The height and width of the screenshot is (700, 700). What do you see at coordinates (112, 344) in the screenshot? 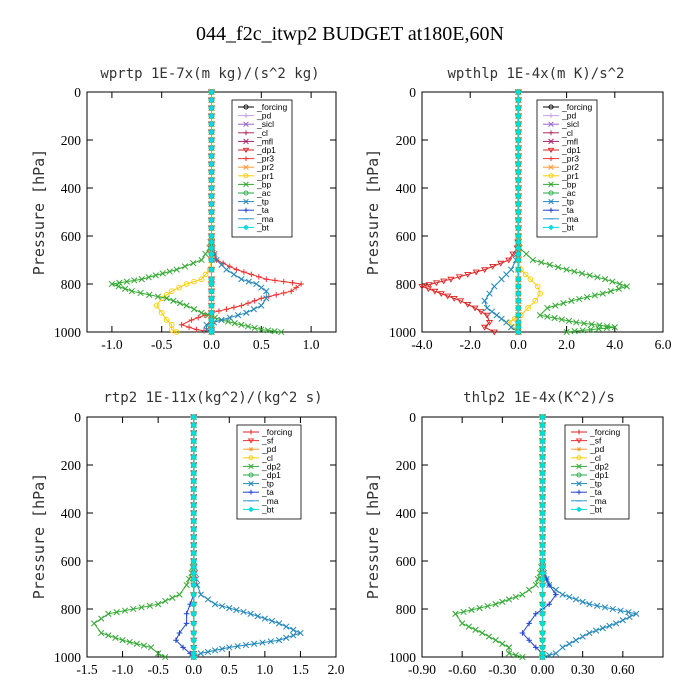
I see `x-tick-label: -1.0` at bounding box center [112, 344].